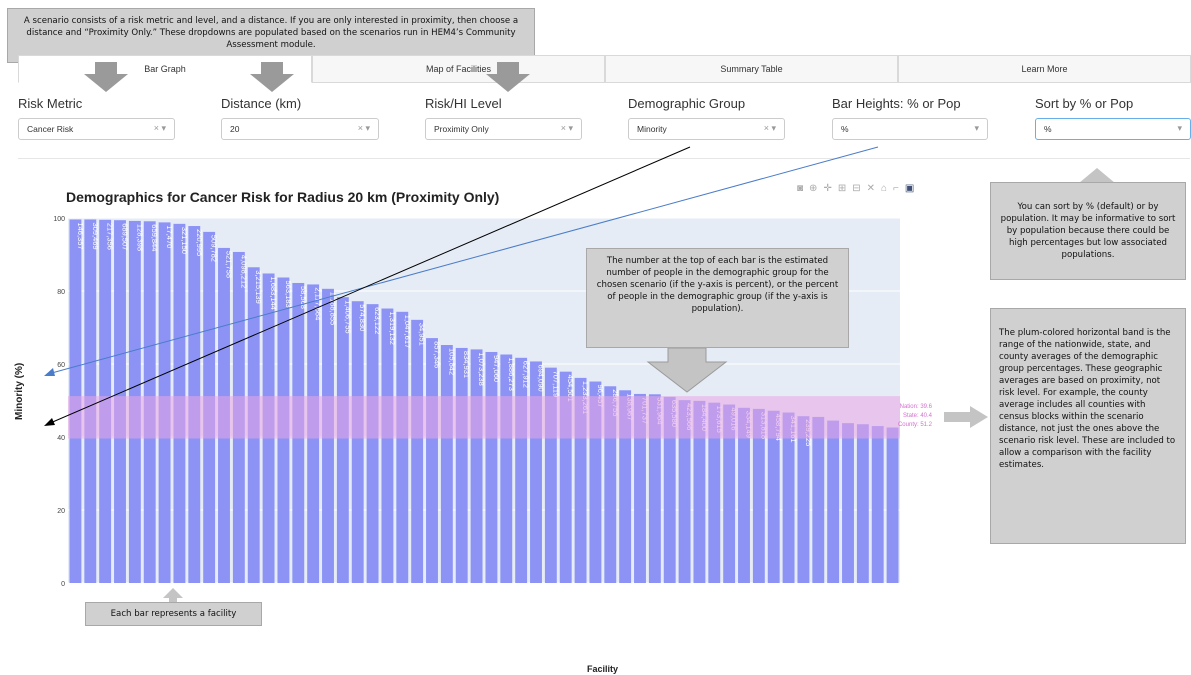  I want to click on bar-data-label: 947,060, so click(496, 368).